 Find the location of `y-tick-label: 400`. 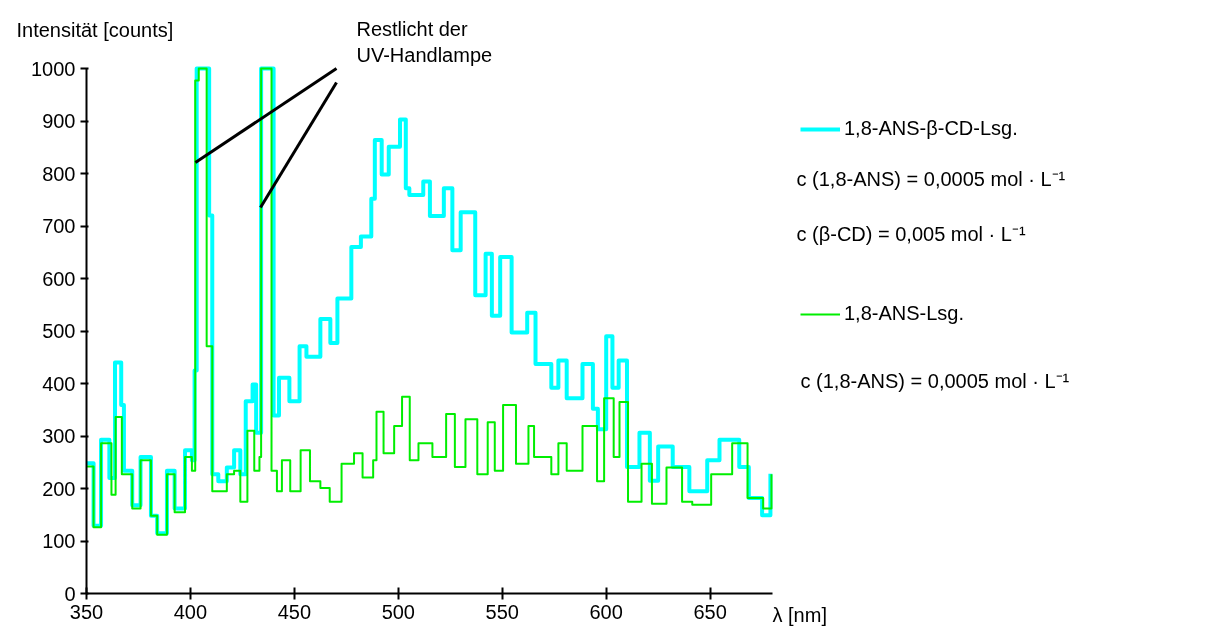

y-tick-label: 400 is located at coordinates (59, 383).